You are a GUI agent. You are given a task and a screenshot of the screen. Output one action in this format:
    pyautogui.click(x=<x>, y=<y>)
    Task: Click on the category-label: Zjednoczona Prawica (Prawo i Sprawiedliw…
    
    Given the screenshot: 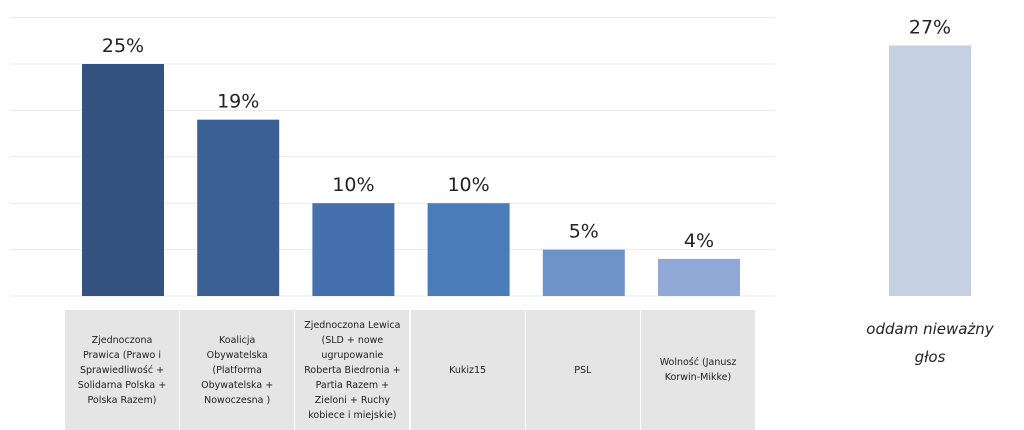 What is the action you would take?
    pyautogui.click(x=122, y=370)
    